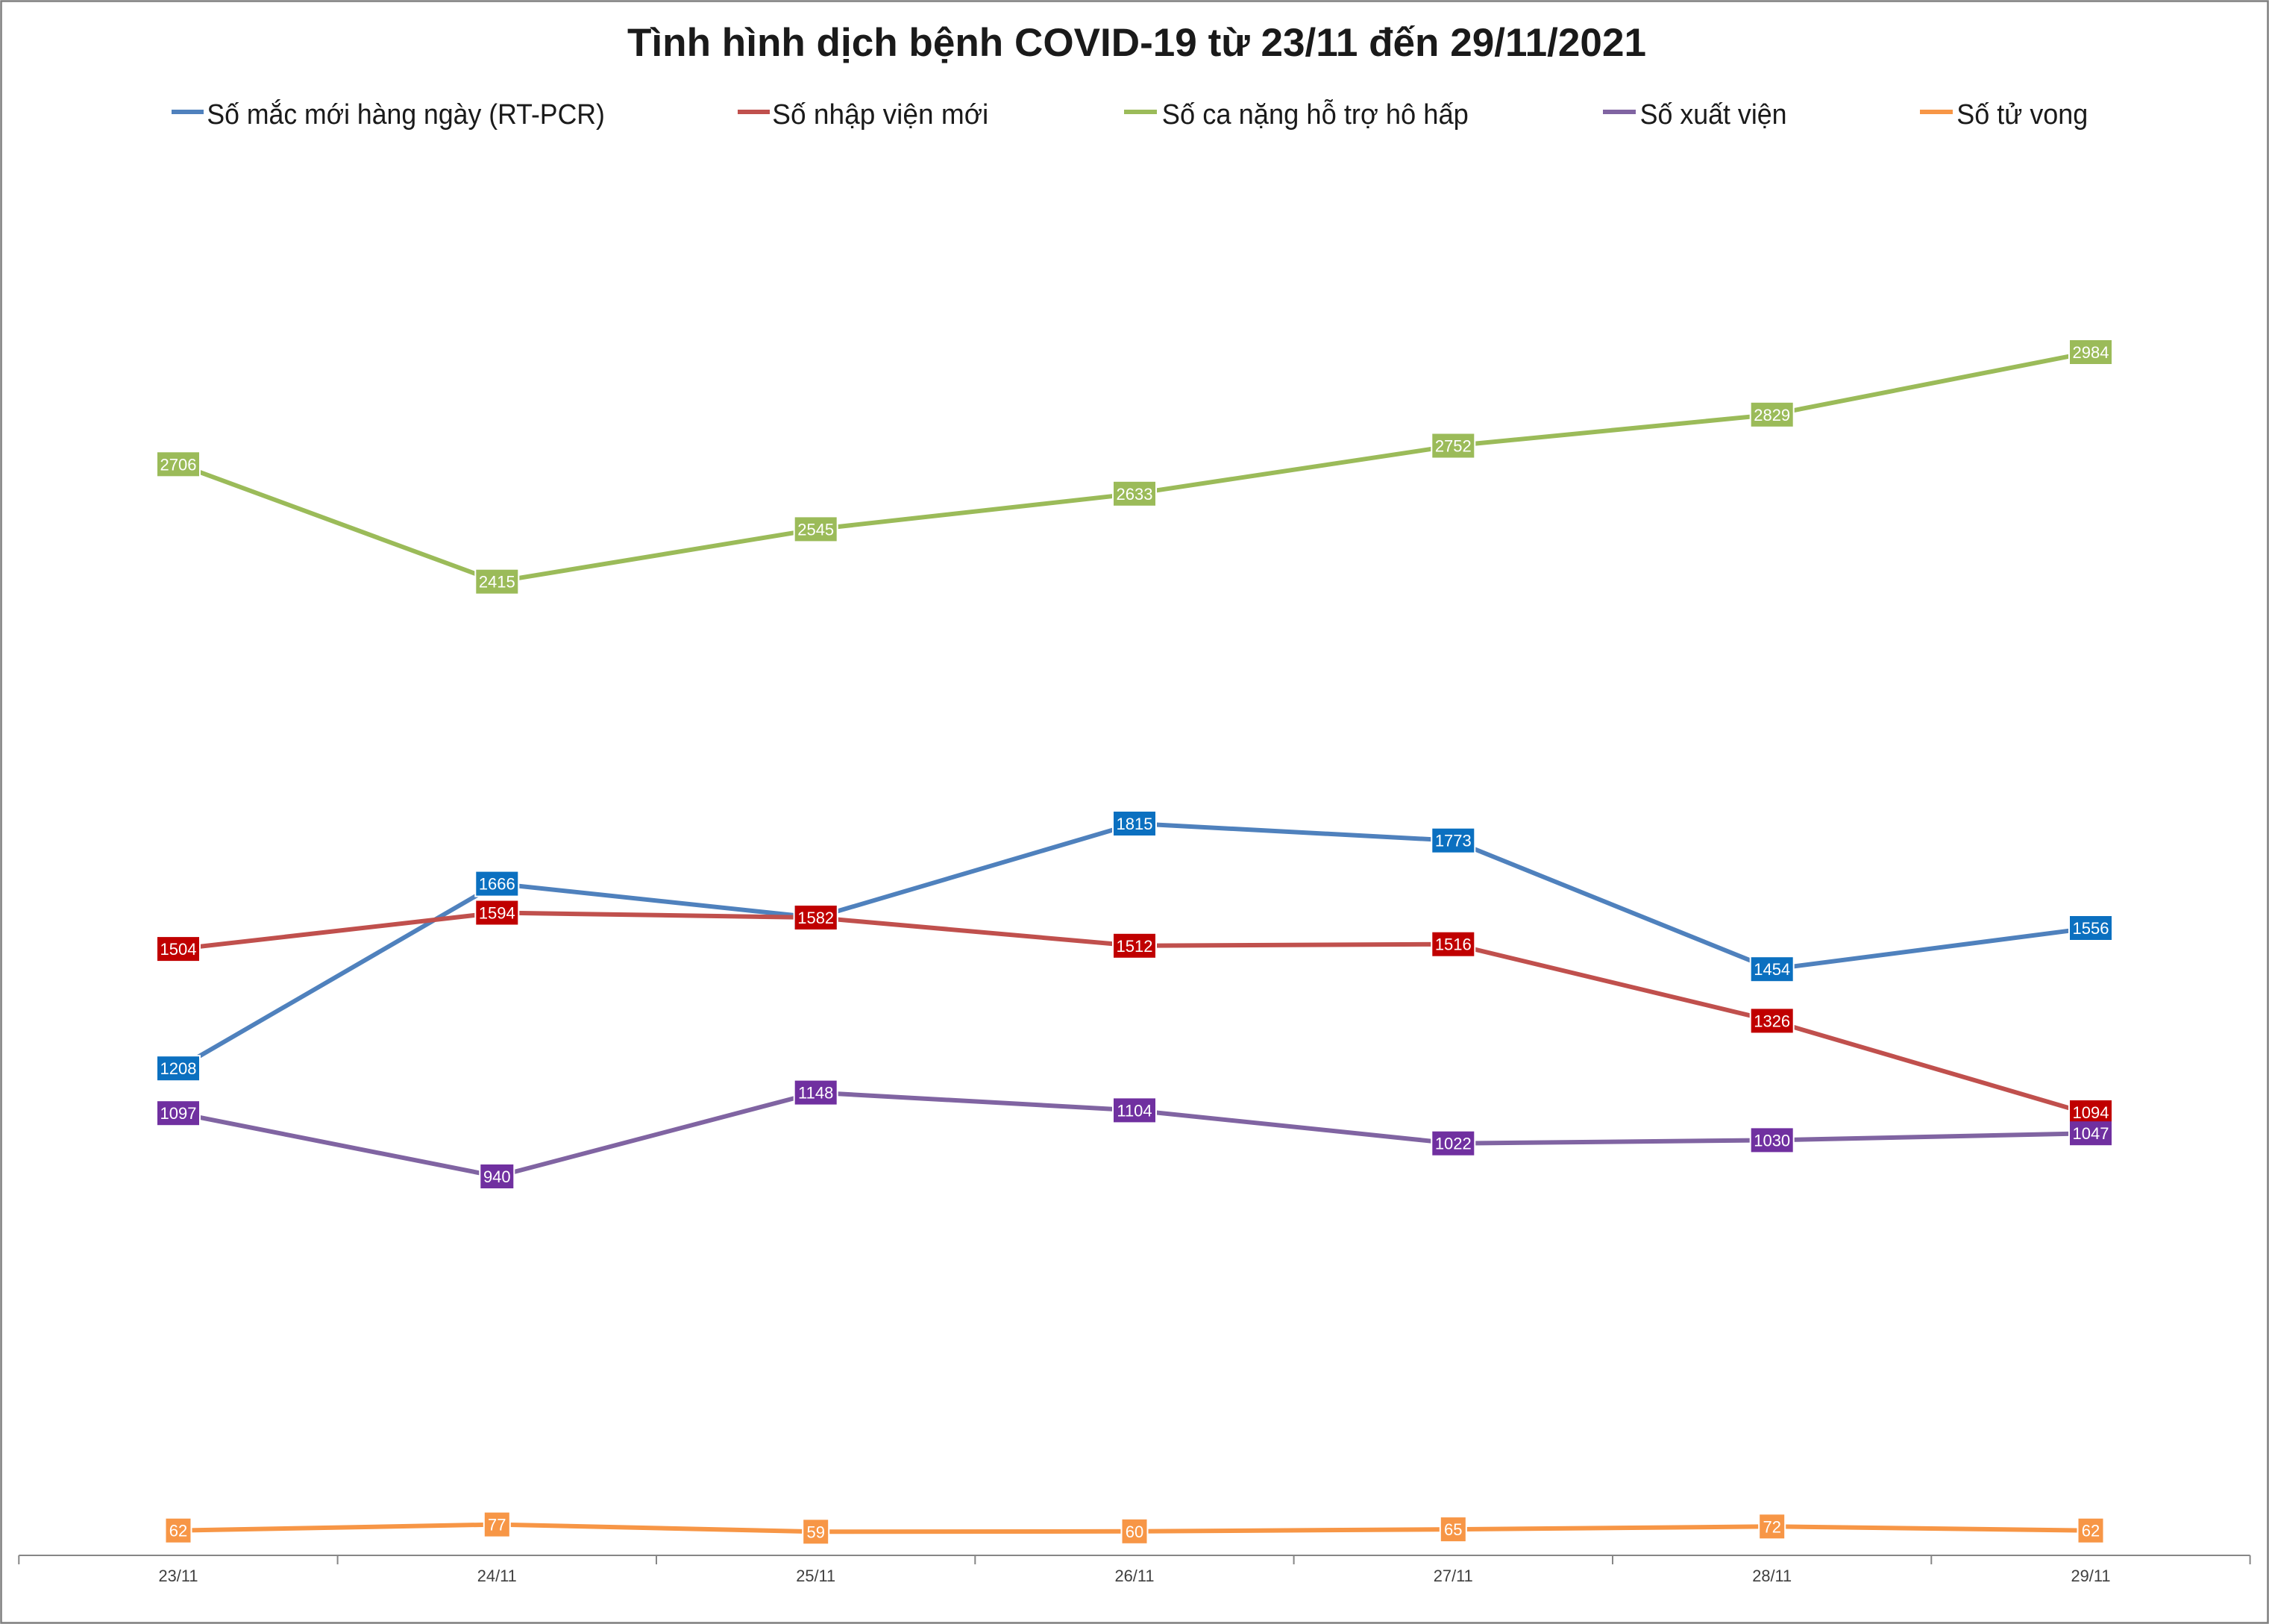  What do you see at coordinates (497, 1176) in the screenshot?
I see `svg-text: 940` at bounding box center [497, 1176].